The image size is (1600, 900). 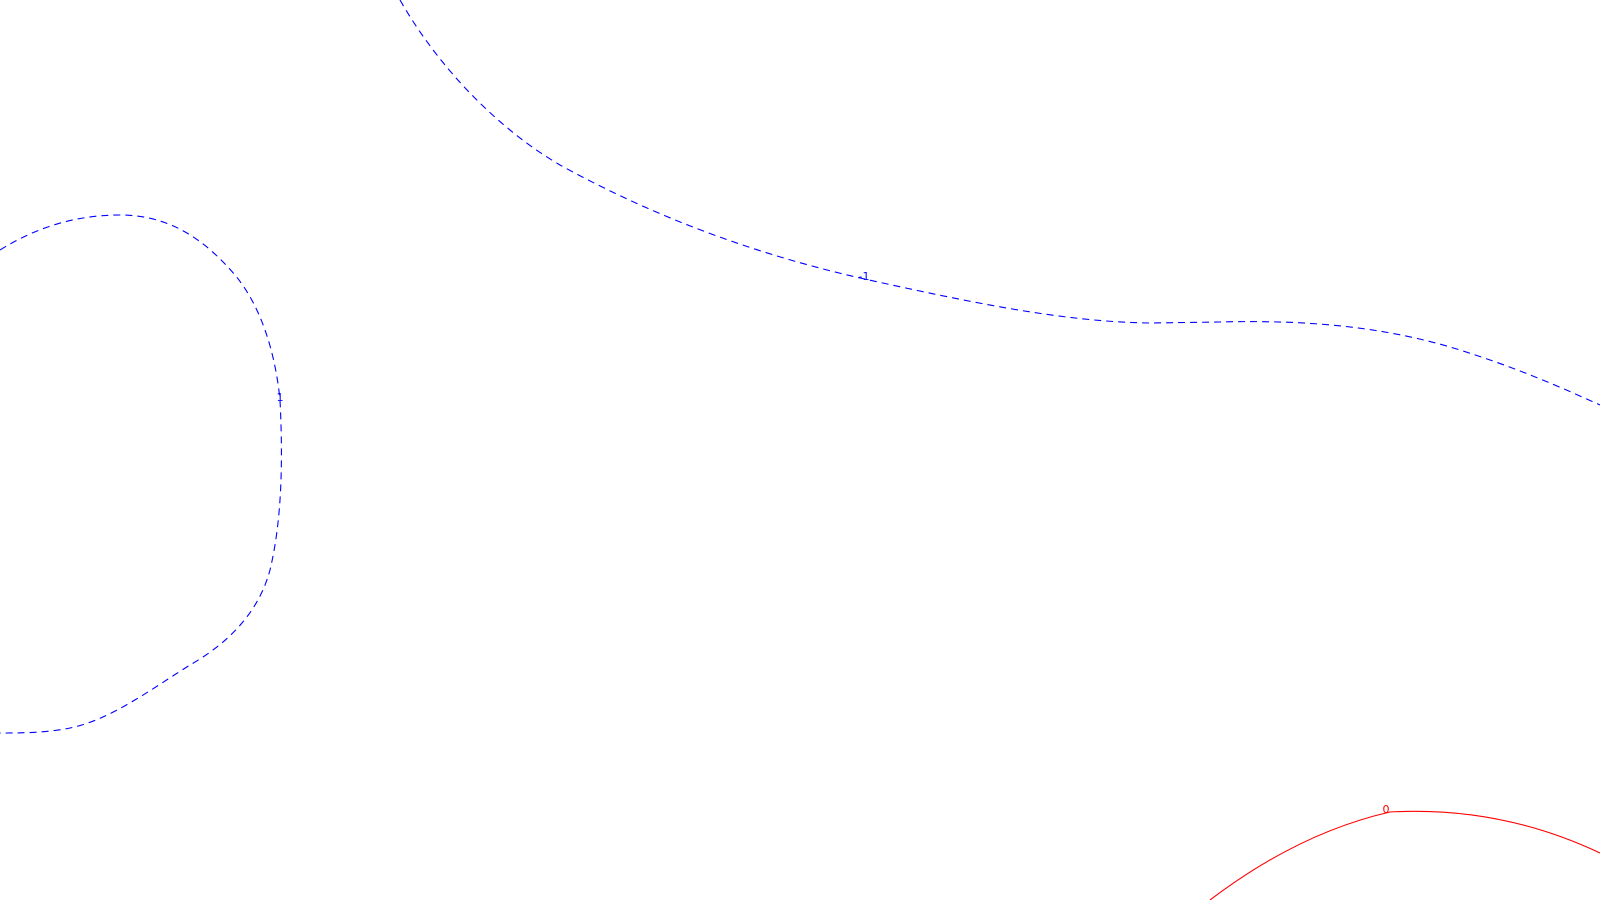 I want to click on contour-label-1: 1, so click(x=280, y=397).